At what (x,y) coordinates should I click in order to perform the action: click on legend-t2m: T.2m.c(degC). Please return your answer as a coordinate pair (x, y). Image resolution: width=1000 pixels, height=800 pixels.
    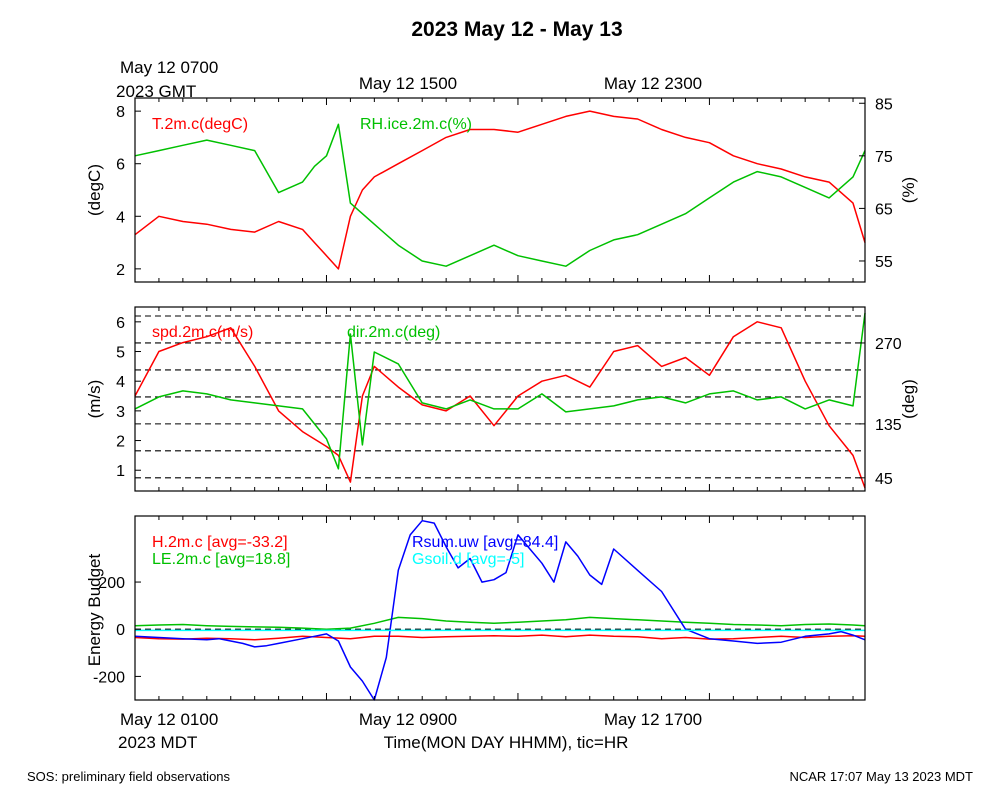
    Looking at the image, I should click on (200, 124).